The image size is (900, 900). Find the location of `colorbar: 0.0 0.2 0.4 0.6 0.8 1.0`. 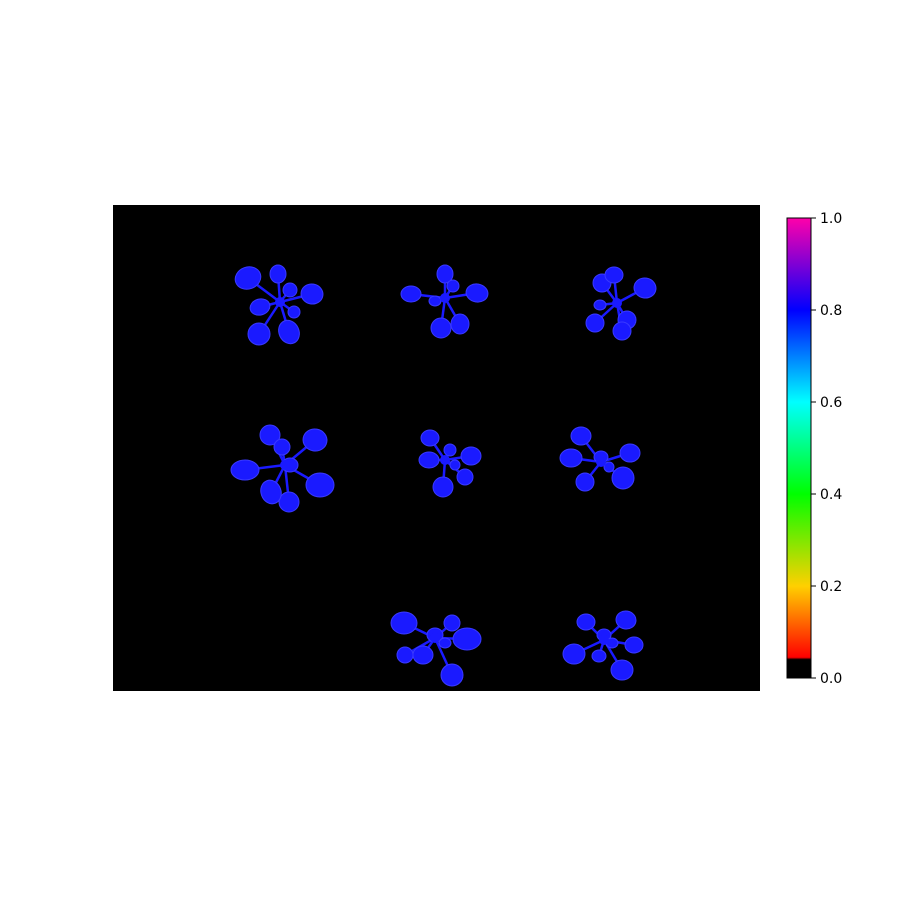

colorbar: 0.0 0.2 0.4 0.6 0.8 1.0 is located at coordinates (814, 449).